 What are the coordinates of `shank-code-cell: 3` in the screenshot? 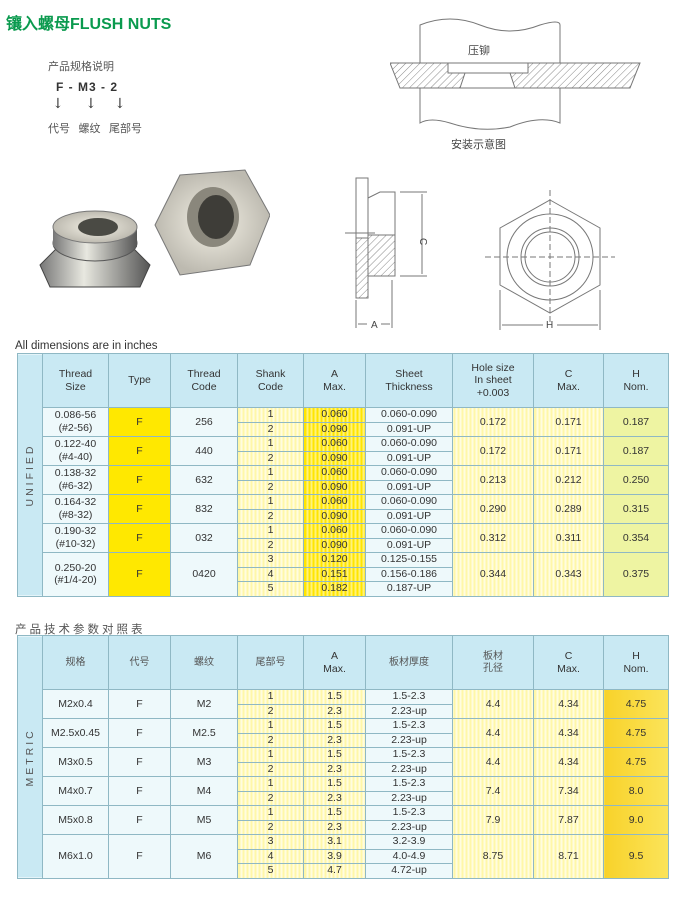 It's located at (270, 560).